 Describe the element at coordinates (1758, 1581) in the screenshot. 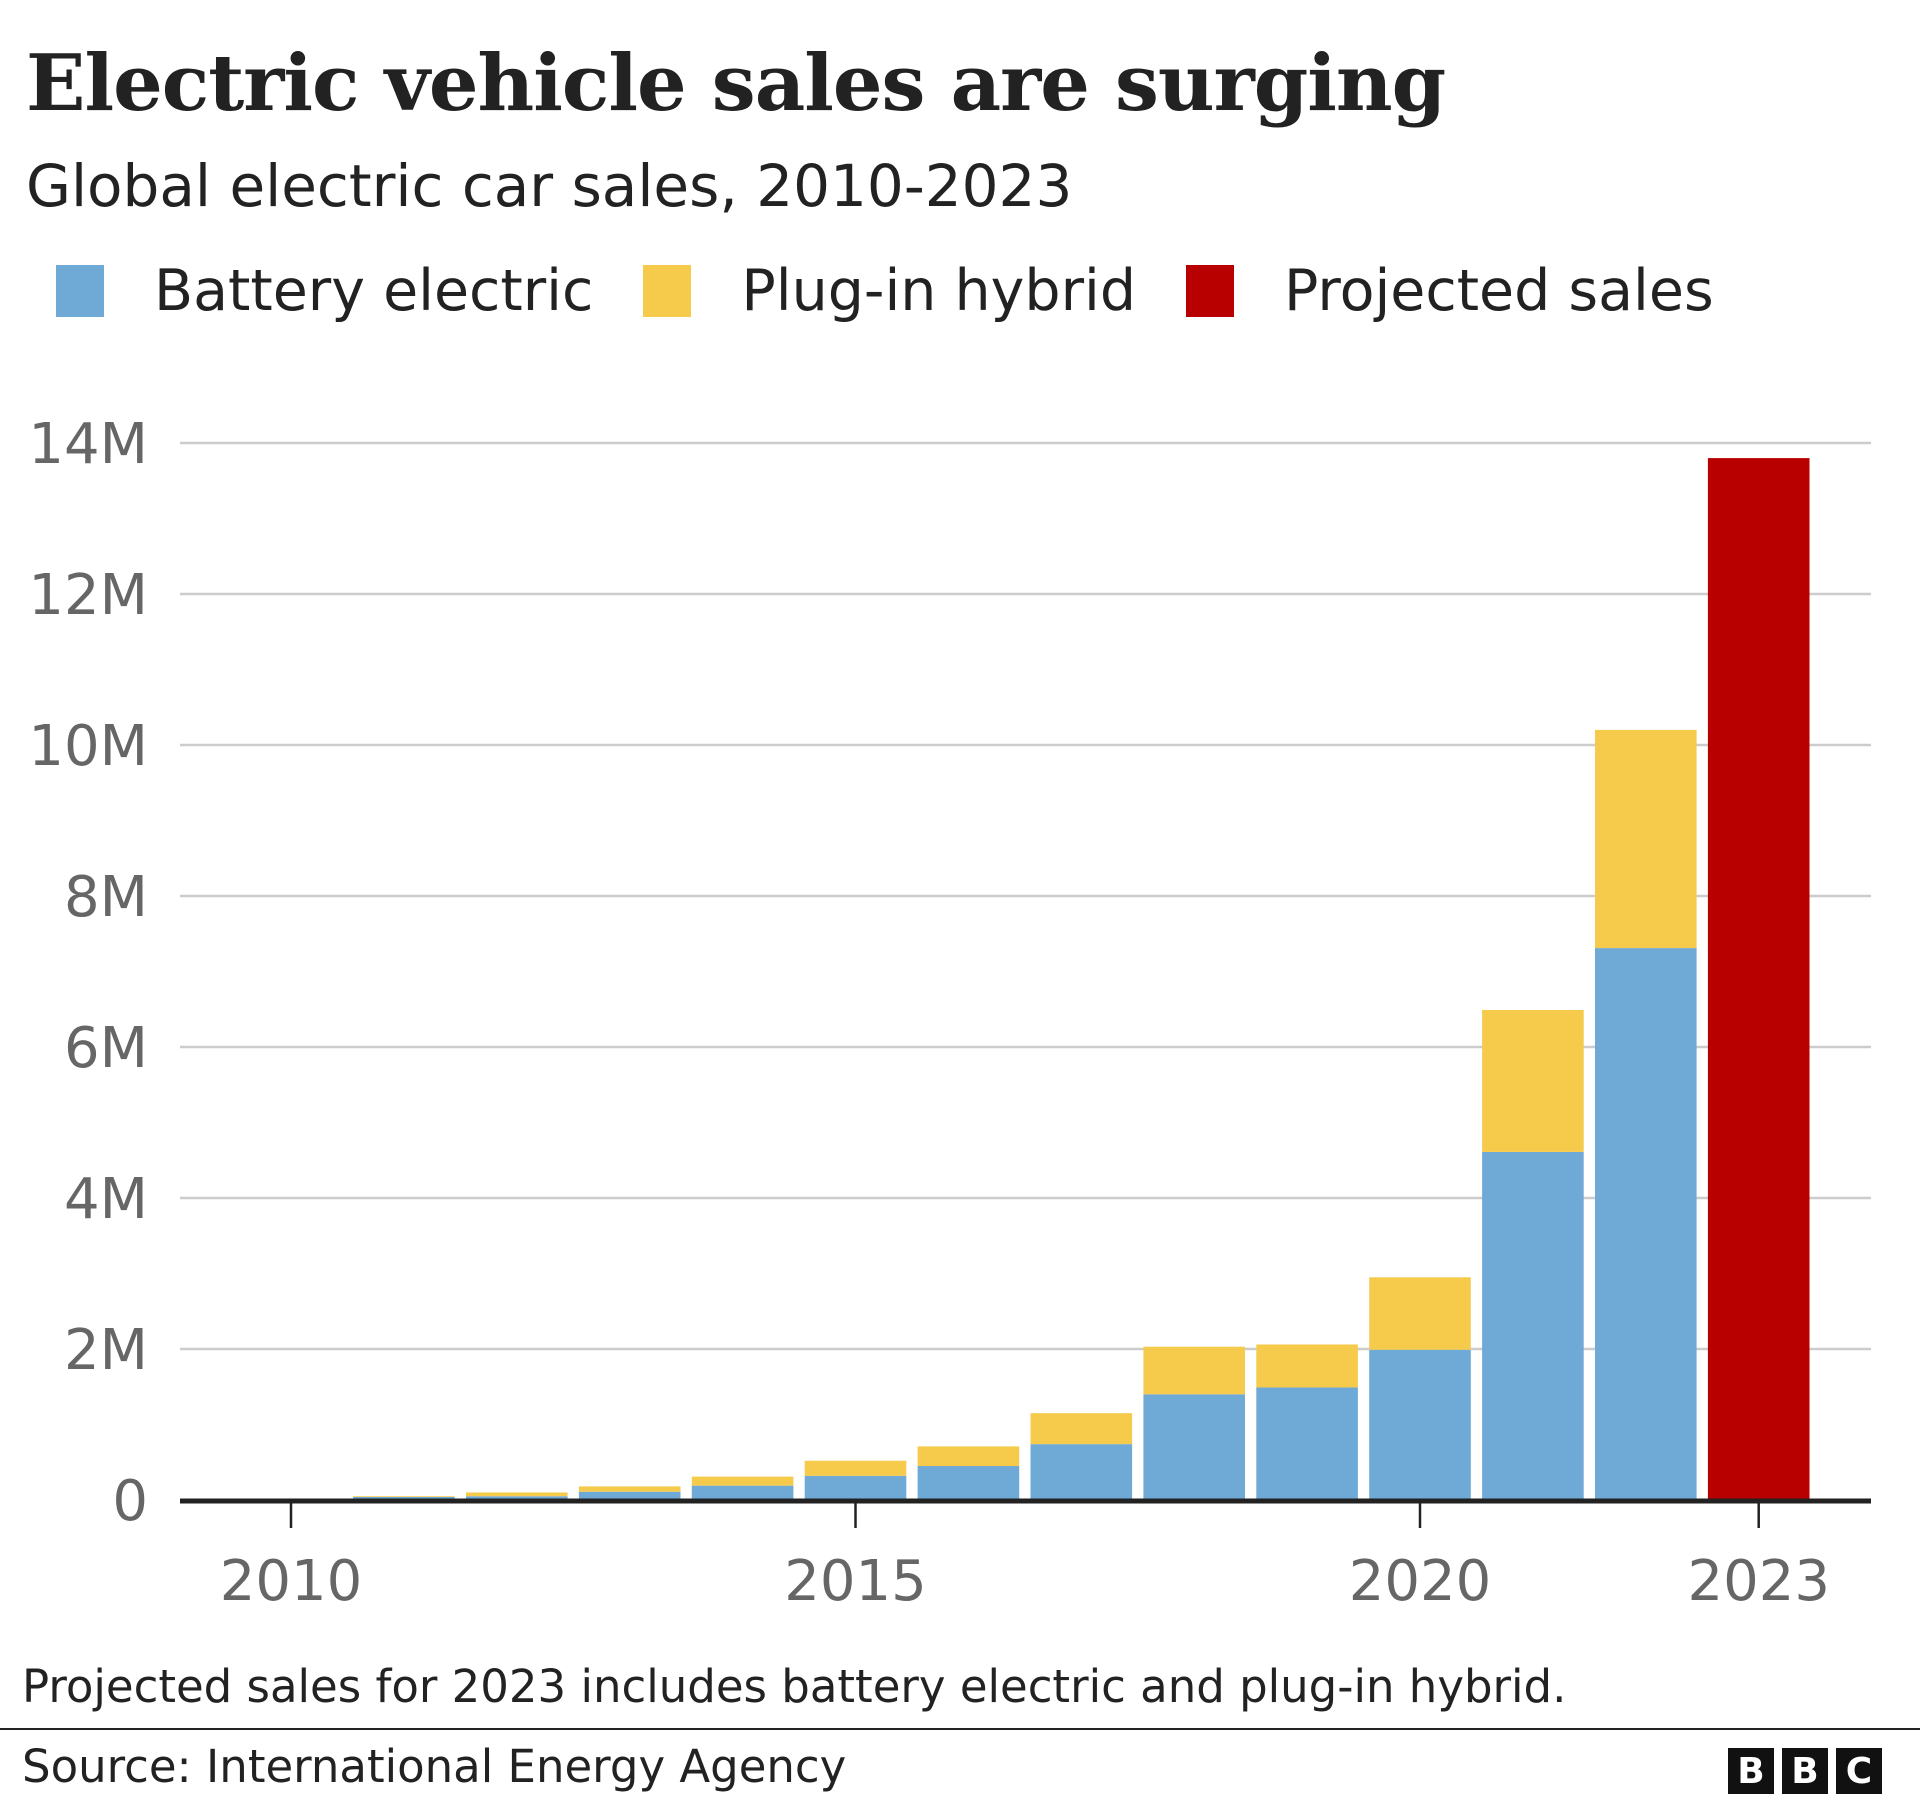

I see `x-tick-label: 2023` at that location.